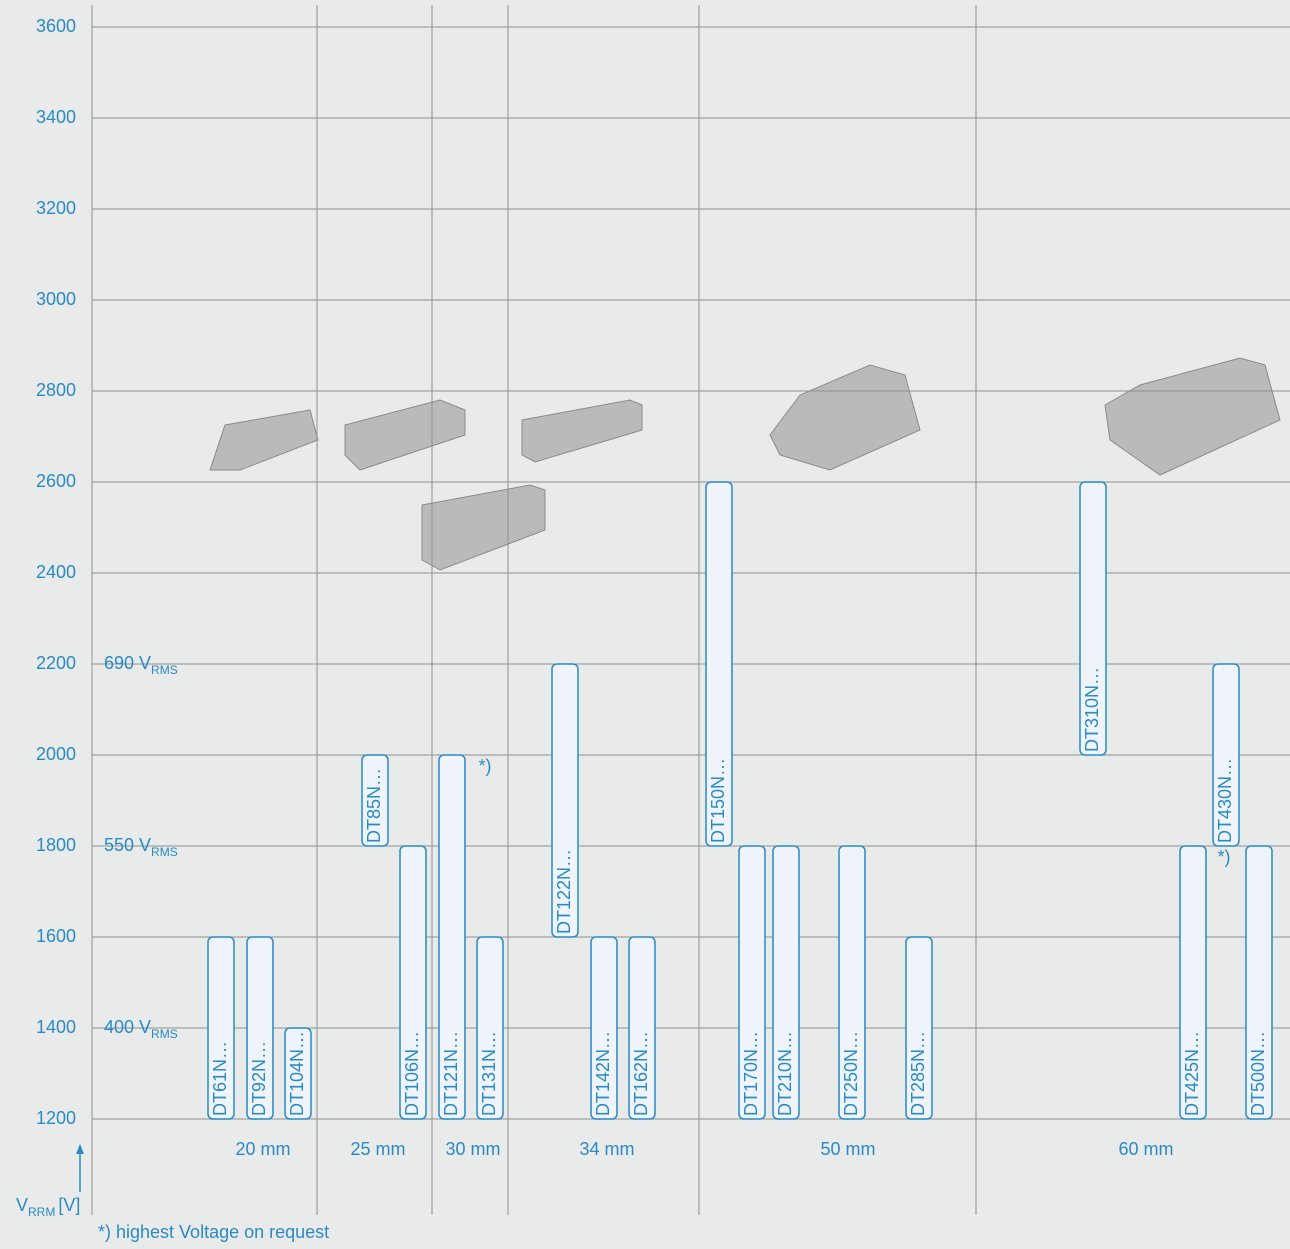  I want to click on reference-label: 400 VRMS, so click(141, 1029).